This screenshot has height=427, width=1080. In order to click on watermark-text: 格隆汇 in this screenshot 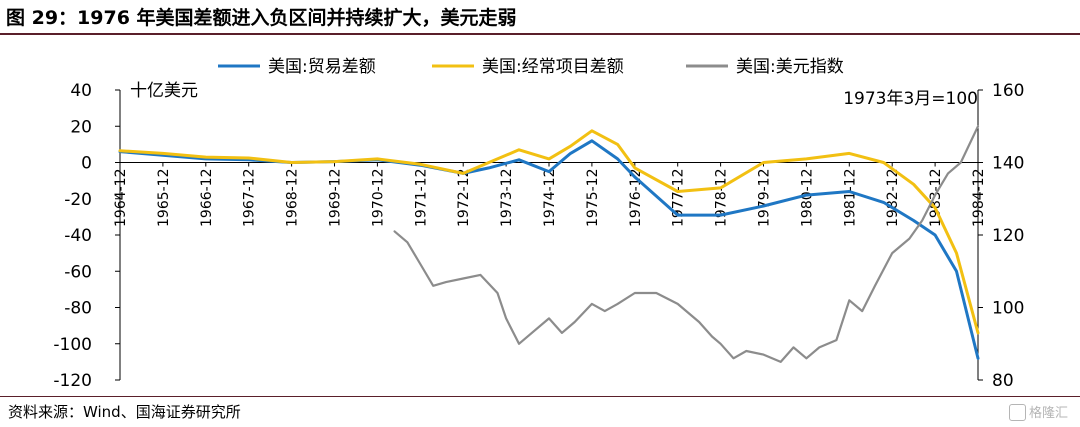, I will do `click(1048, 413)`.